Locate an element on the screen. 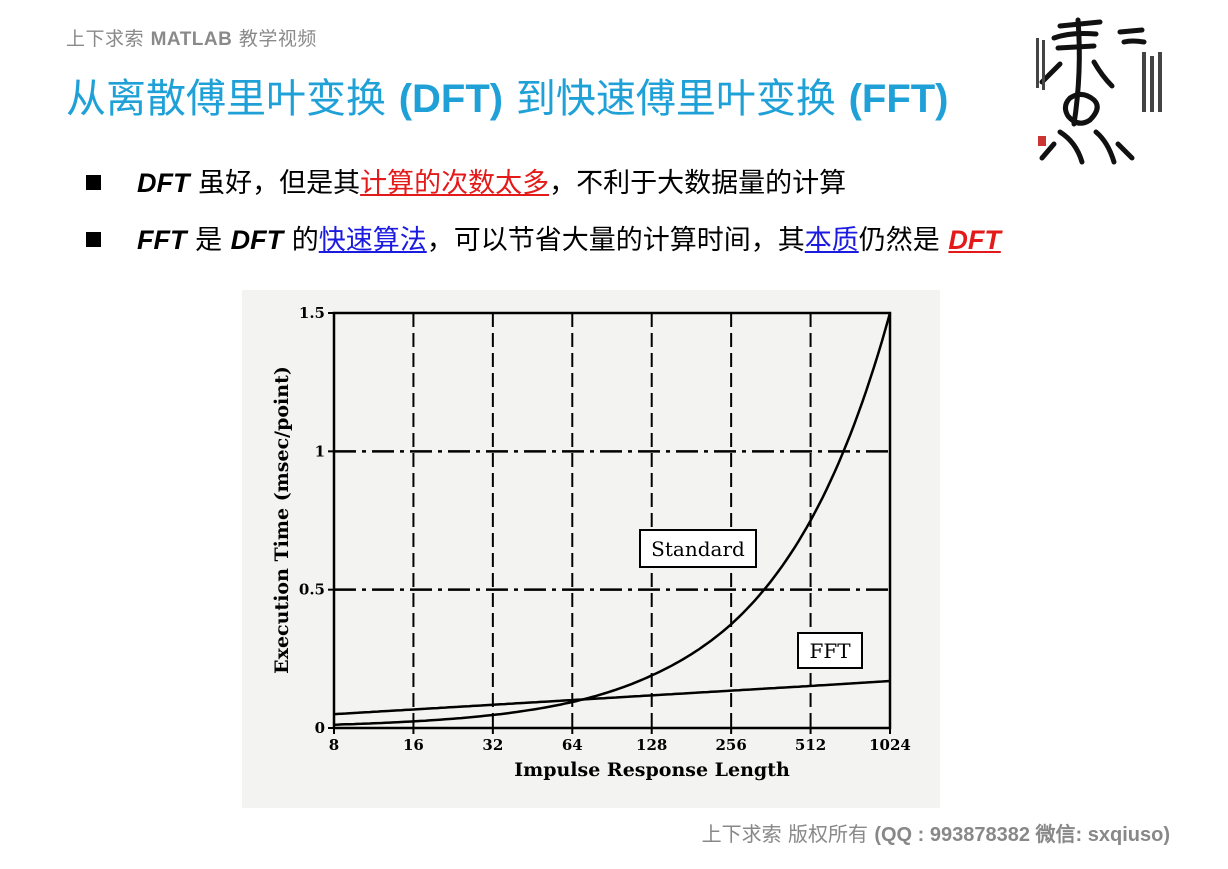  footer: 上下求索 版权所有 (QQ : 993878382 微信: sxqiuso) is located at coordinates (936, 832).